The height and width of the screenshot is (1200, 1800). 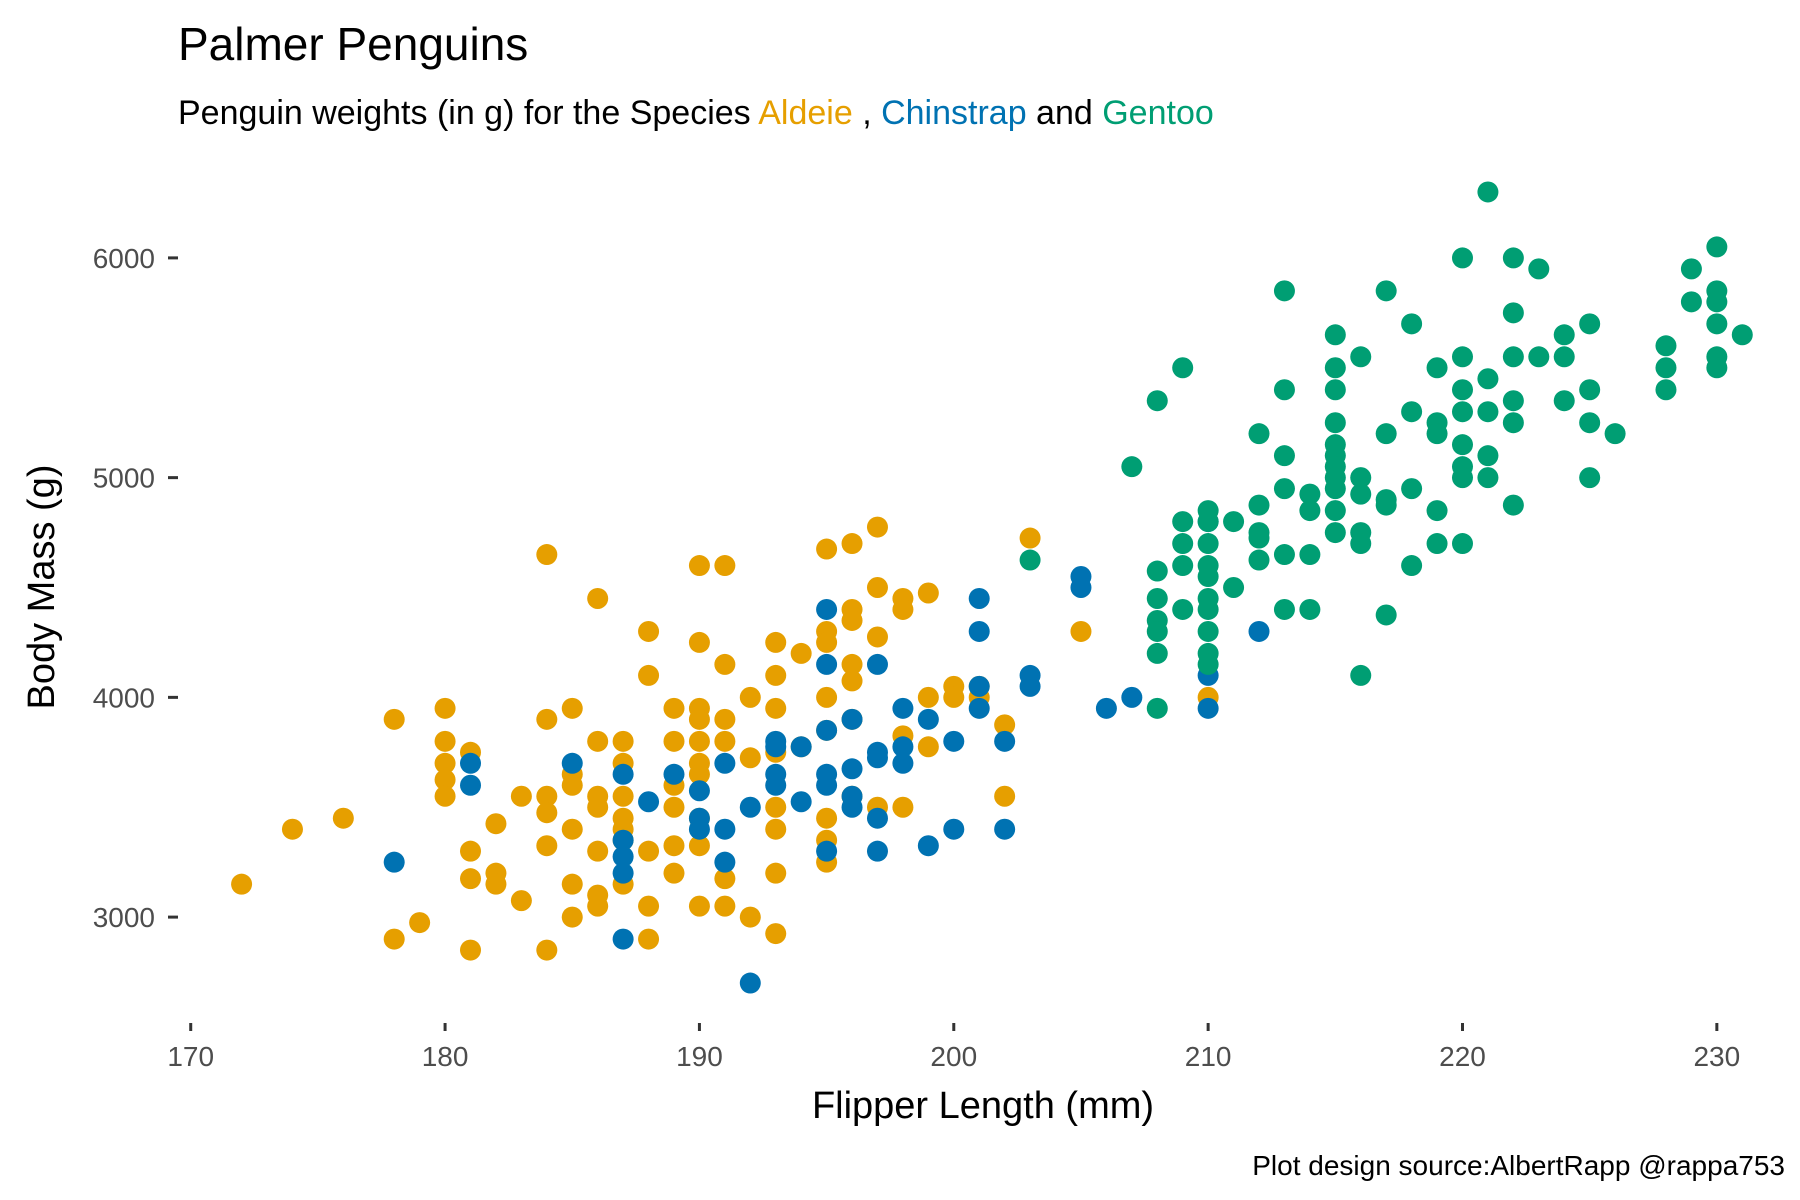 What do you see at coordinates (953, 1047) in the screenshot?
I see `x-axis: 170 180 190 200 210 220 230` at bounding box center [953, 1047].